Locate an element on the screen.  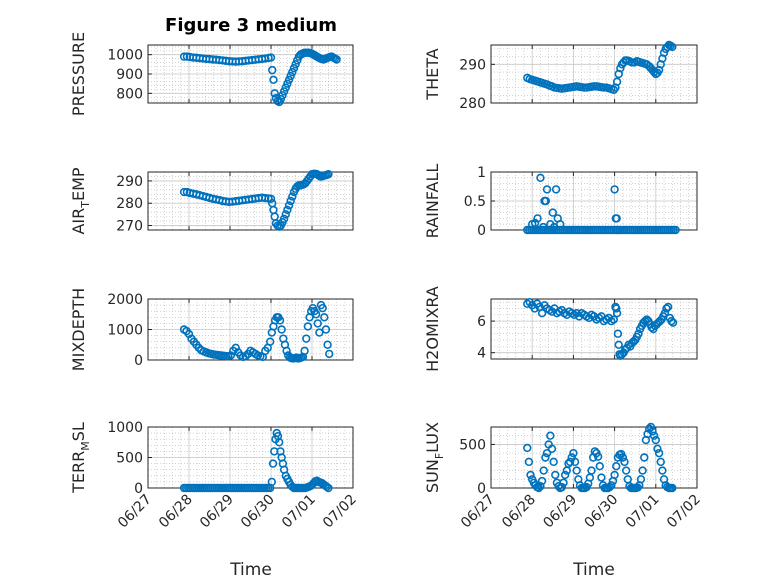
subplot-6: 4 6 H2OMIXRA is located at coordinates (560, 329).